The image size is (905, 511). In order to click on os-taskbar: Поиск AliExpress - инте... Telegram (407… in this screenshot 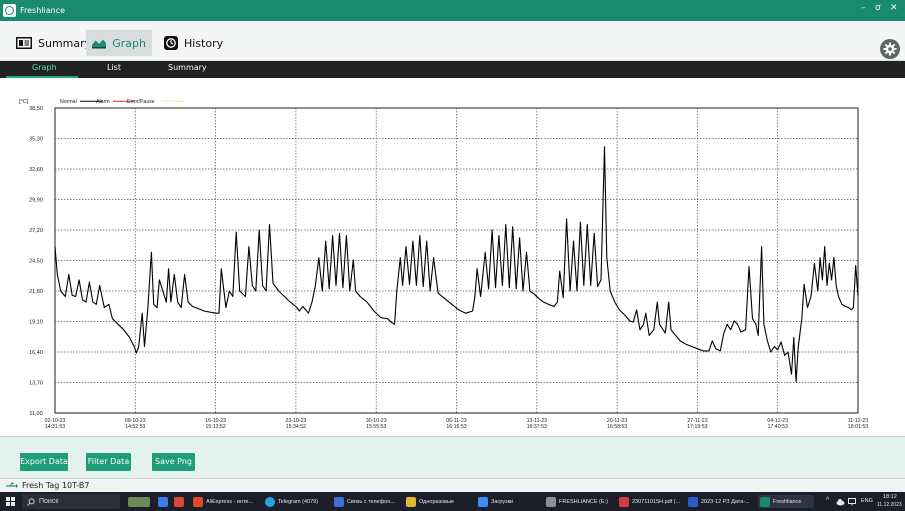, I will do `click(452, 501)`.